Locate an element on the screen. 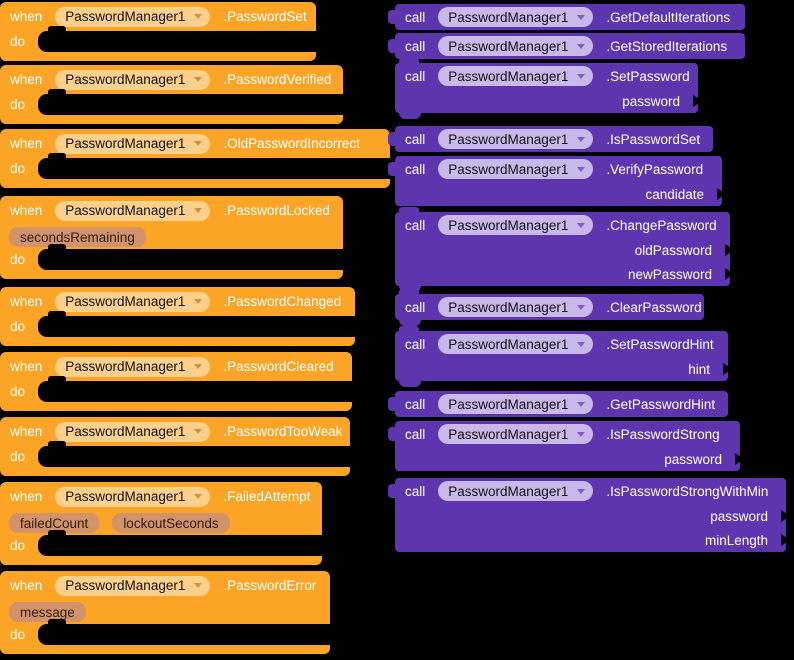  call-arg-row: hint is located at coordinates (563, 369).